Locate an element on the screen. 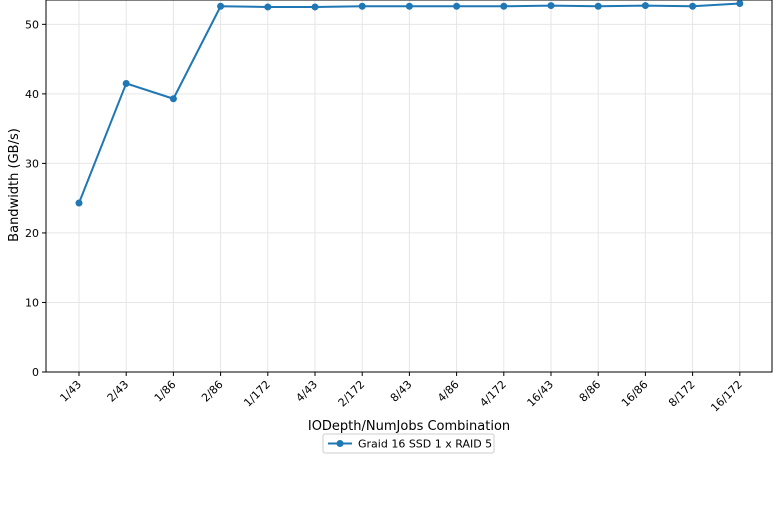 The height and width of the screenshot is (516, 780). legend-marker-swatch is located at coordinates (340, 443).